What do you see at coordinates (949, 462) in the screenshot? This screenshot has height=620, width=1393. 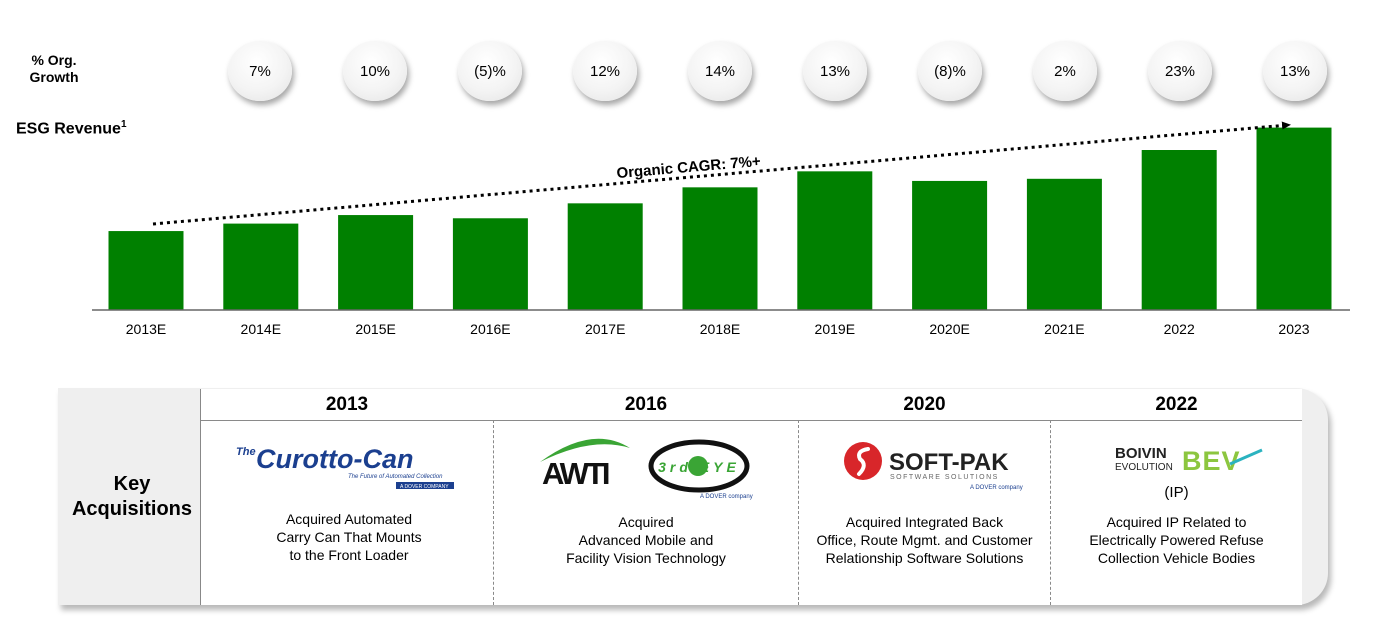 I see `logo-main: SOFT-PAK` at bounding box center [949, 462].